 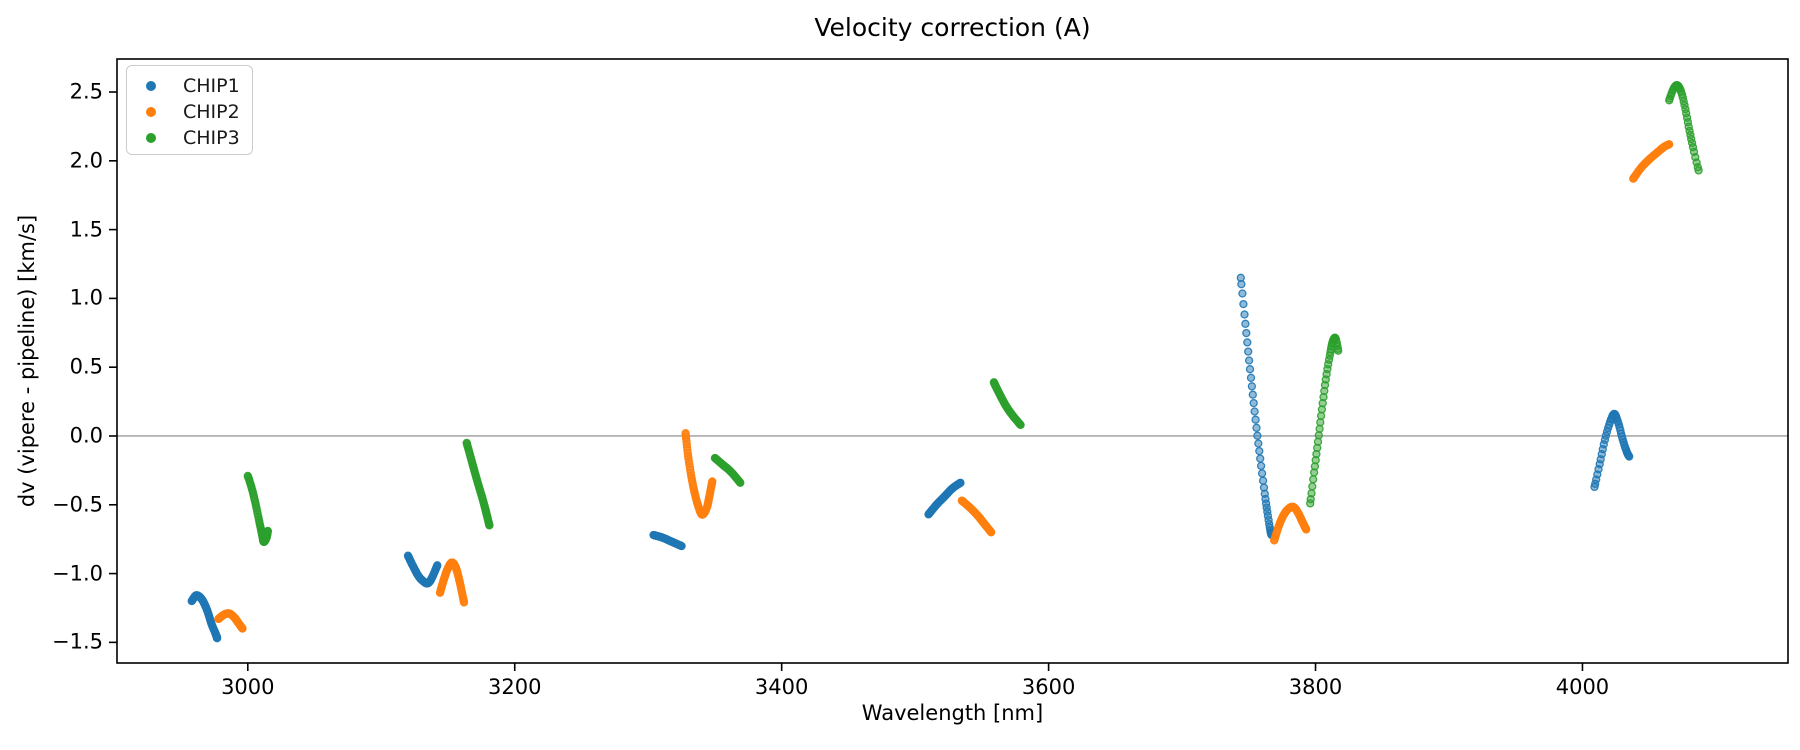 What do you see at coordinates (248, 687) in the screenshot?
I see `x-tick-label-3000: 3000` at bounding box center [248, 687].